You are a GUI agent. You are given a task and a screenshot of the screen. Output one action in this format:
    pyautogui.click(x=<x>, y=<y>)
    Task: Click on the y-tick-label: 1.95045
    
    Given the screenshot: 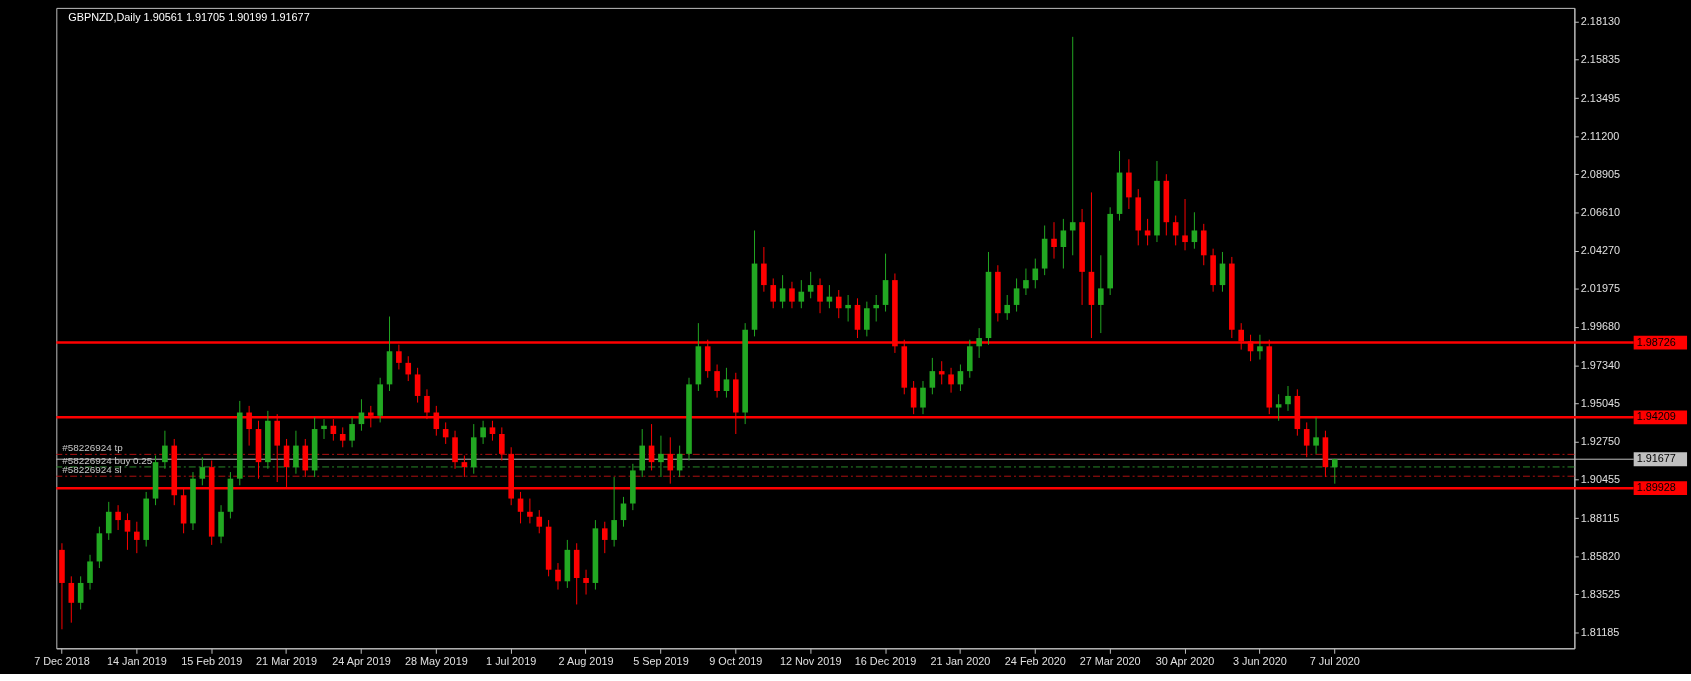 What is the action you would take?
    pyautogui.click(x=1600, y=402)
    